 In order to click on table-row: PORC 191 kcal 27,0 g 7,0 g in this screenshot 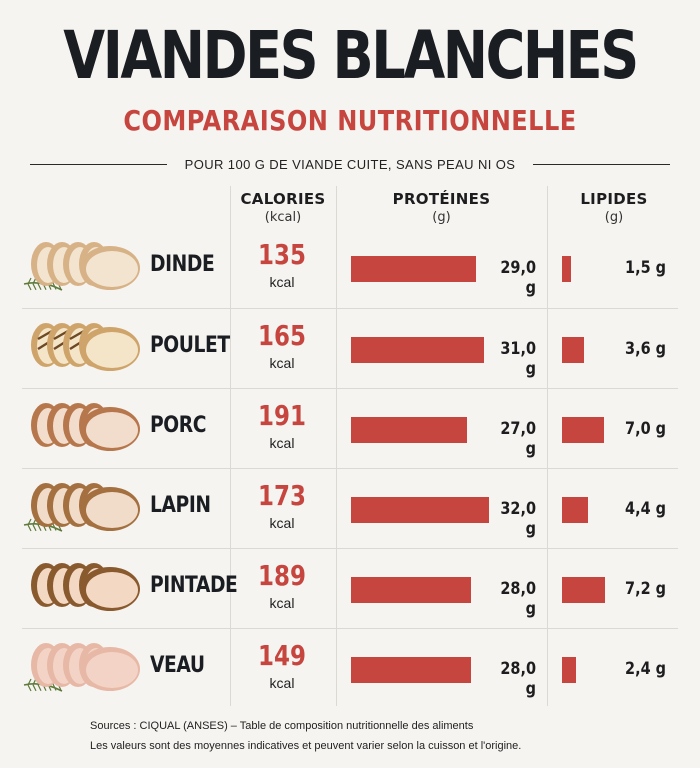, I will do `click(350, 428)`.